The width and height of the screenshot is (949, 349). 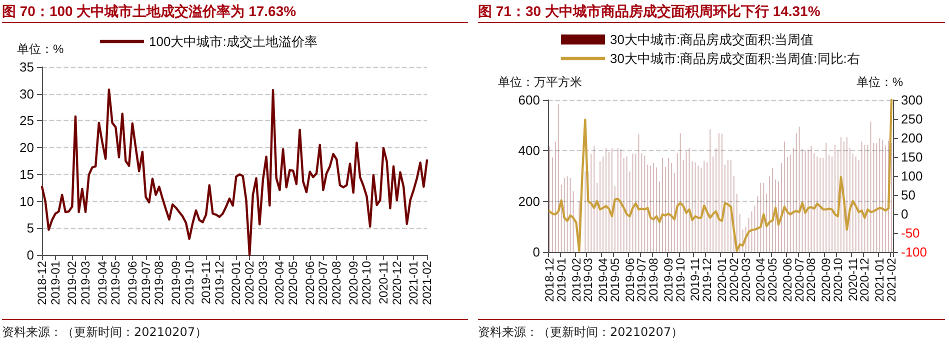 What do you see at coordinates (529, 201) in the screenshot?
I see `y-tick-label: 200` at bounding box center [529, 201].